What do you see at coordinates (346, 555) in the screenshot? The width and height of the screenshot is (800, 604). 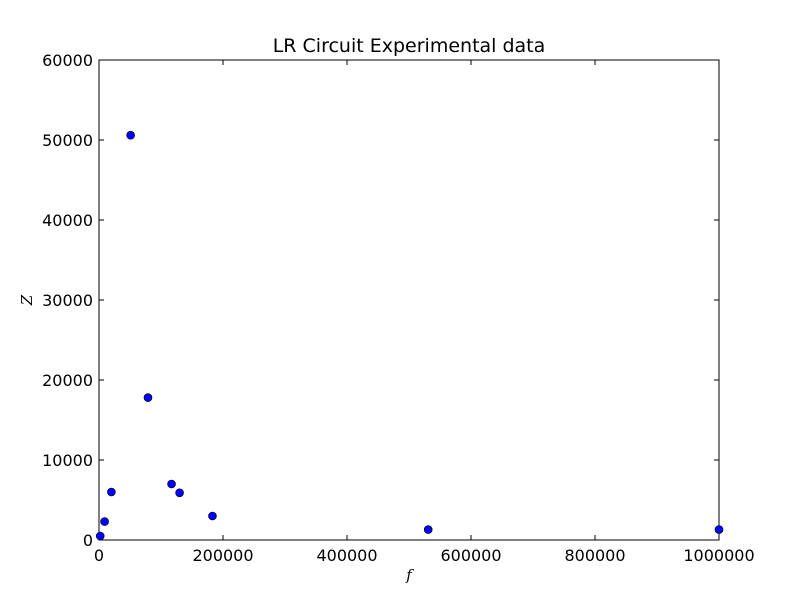 I see `x-tick-label: 400000` at bounding box center [346, 555].